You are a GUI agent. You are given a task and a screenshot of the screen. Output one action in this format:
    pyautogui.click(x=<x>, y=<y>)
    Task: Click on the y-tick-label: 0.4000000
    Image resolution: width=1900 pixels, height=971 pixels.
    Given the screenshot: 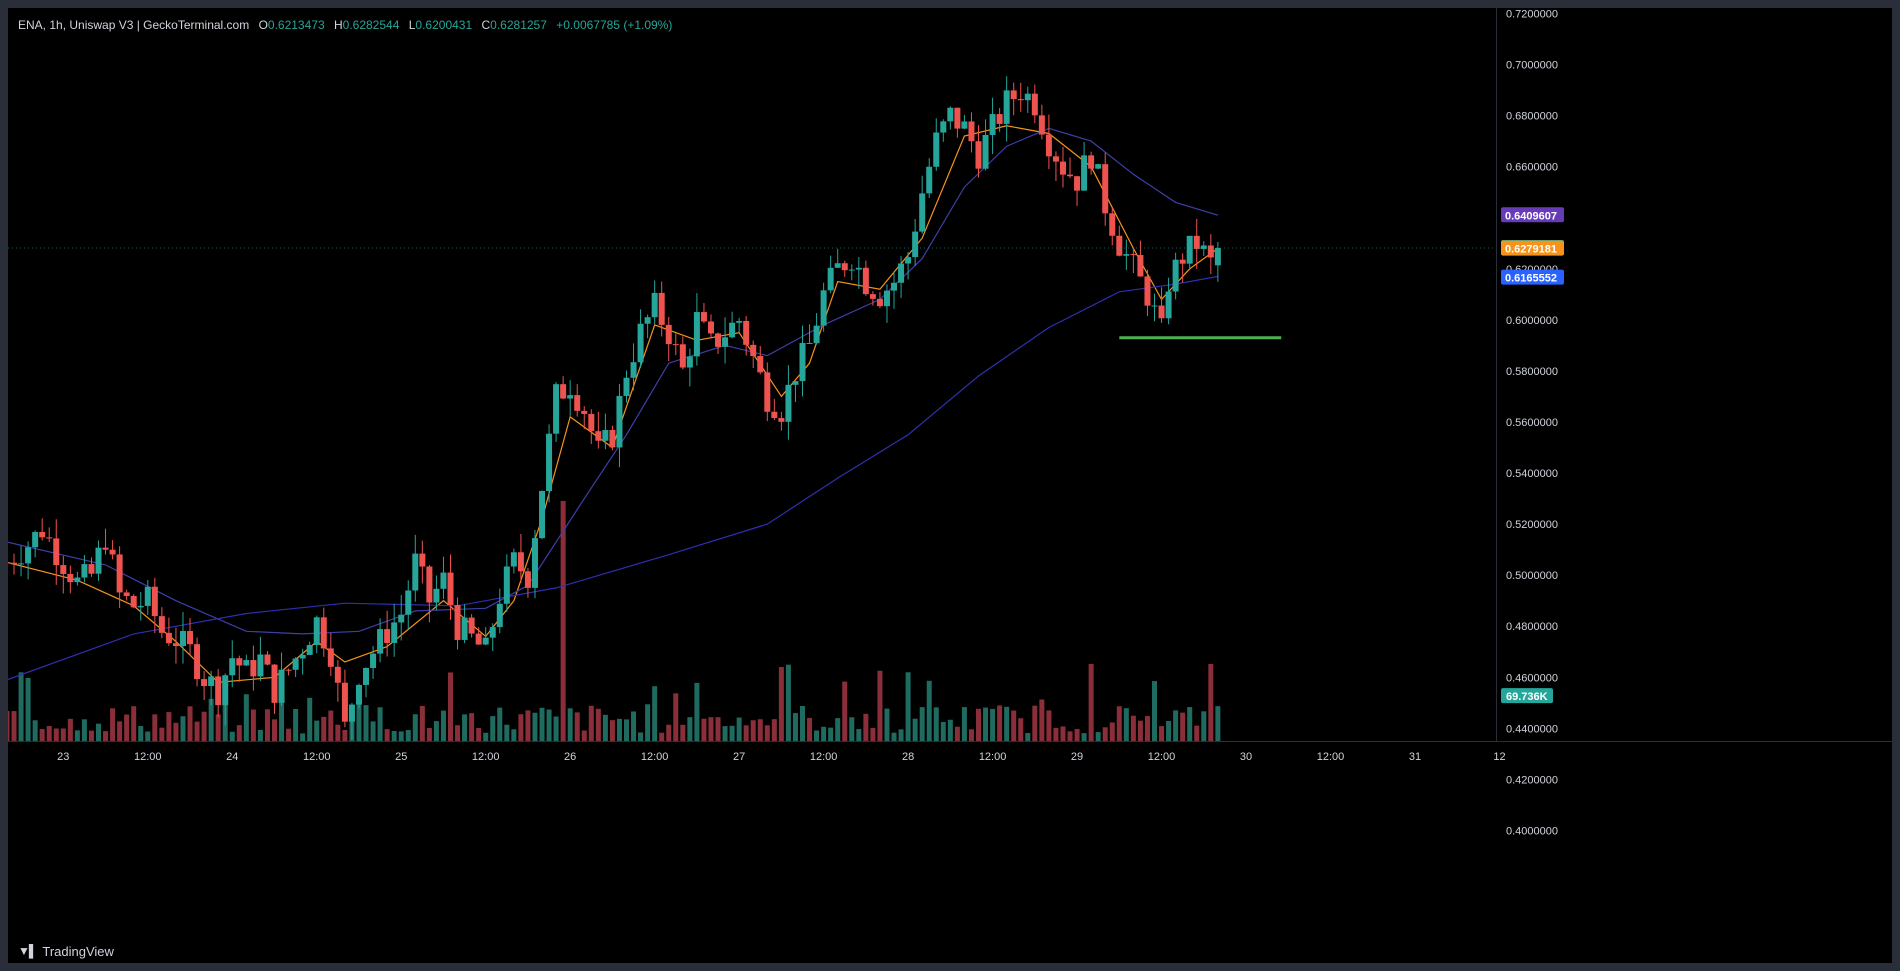 What is the action you would take?
    pyautogui.click(x=1532, y=831)
    